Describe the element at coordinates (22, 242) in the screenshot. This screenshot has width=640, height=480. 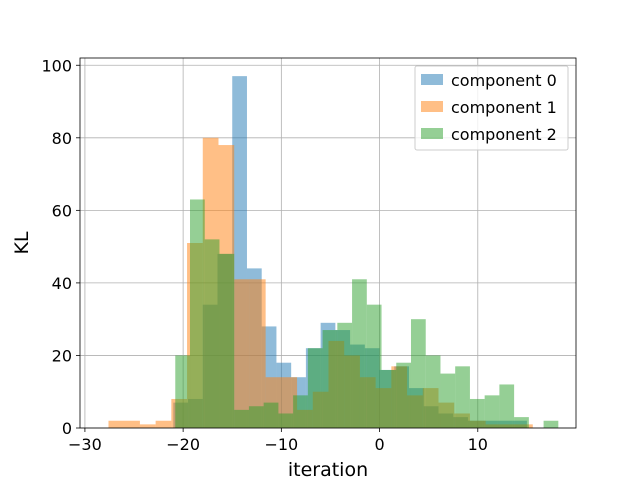
I see `y-axis-label: KL` at that location.